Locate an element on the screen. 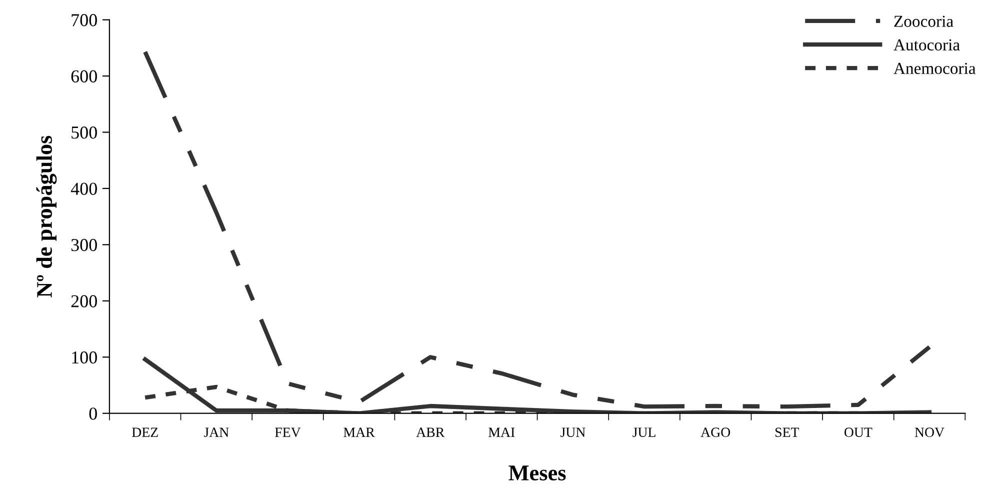  x-tick-label: AGO is located at coordinates (715, 432).